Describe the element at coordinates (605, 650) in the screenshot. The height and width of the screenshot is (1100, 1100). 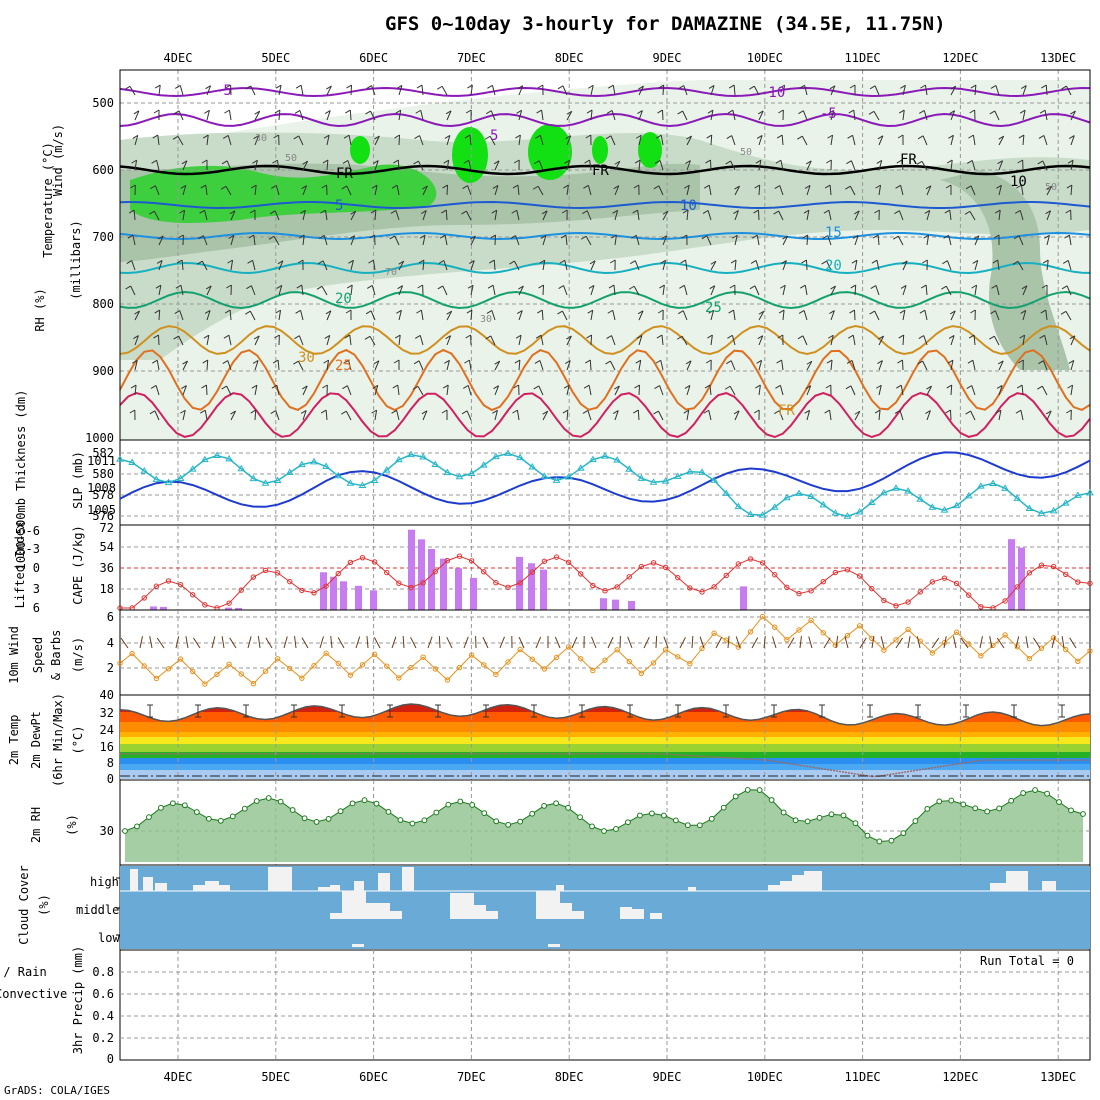
I see `wind-speed-line` at that location.